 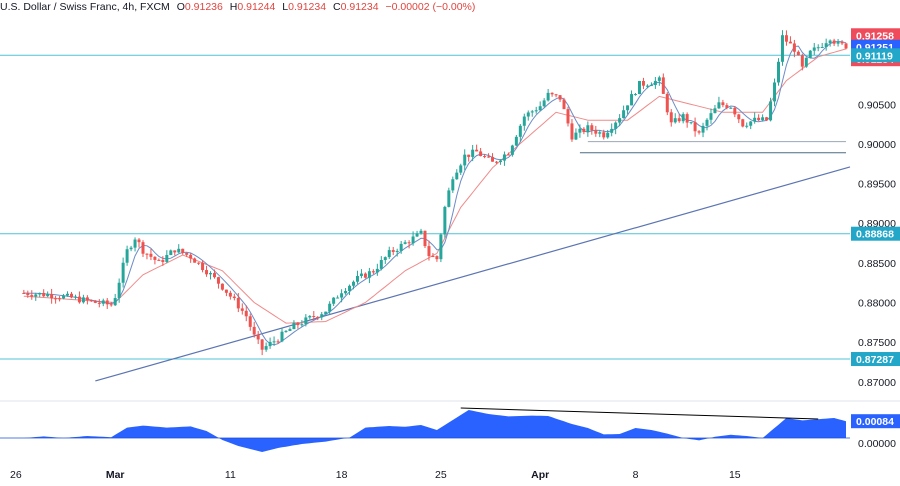 What do you see at coordinates (877, 145) in the screenshot?
I see `y-tick-label: 0.90000` at bounding box center [877, 145].